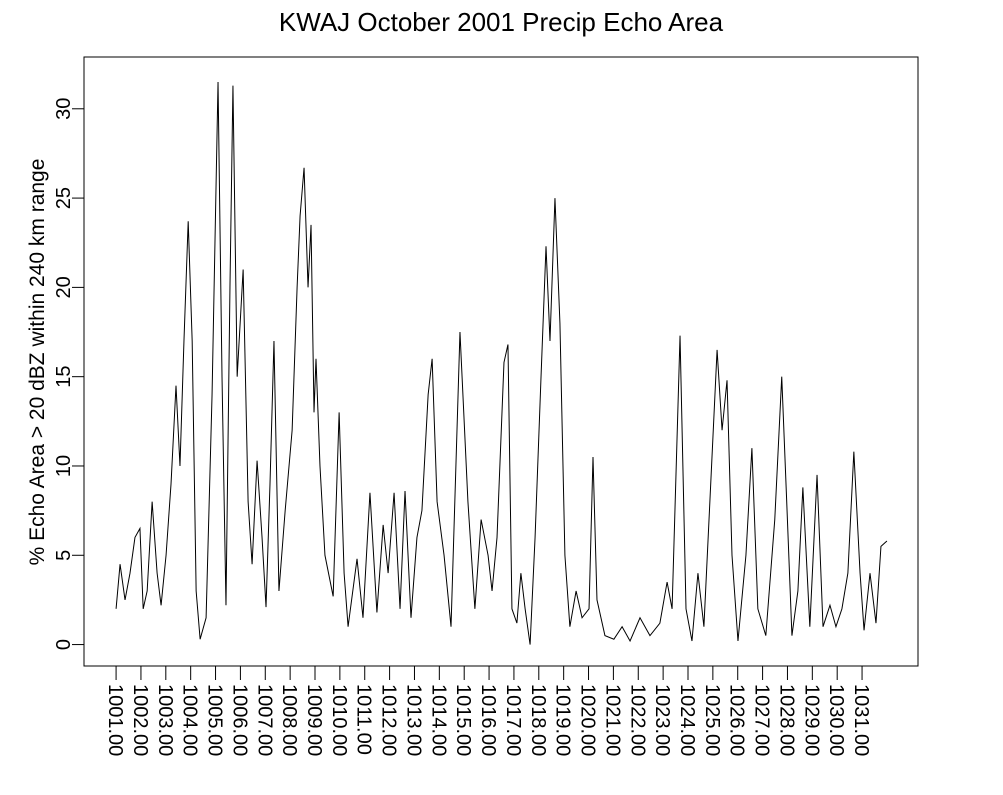 This screenshot has height=795, width=1003. What do you see at coordinates (662, 720) in the screenshot?
I see `x-tick-label: 1023.00` at bounding box center [662, 720].